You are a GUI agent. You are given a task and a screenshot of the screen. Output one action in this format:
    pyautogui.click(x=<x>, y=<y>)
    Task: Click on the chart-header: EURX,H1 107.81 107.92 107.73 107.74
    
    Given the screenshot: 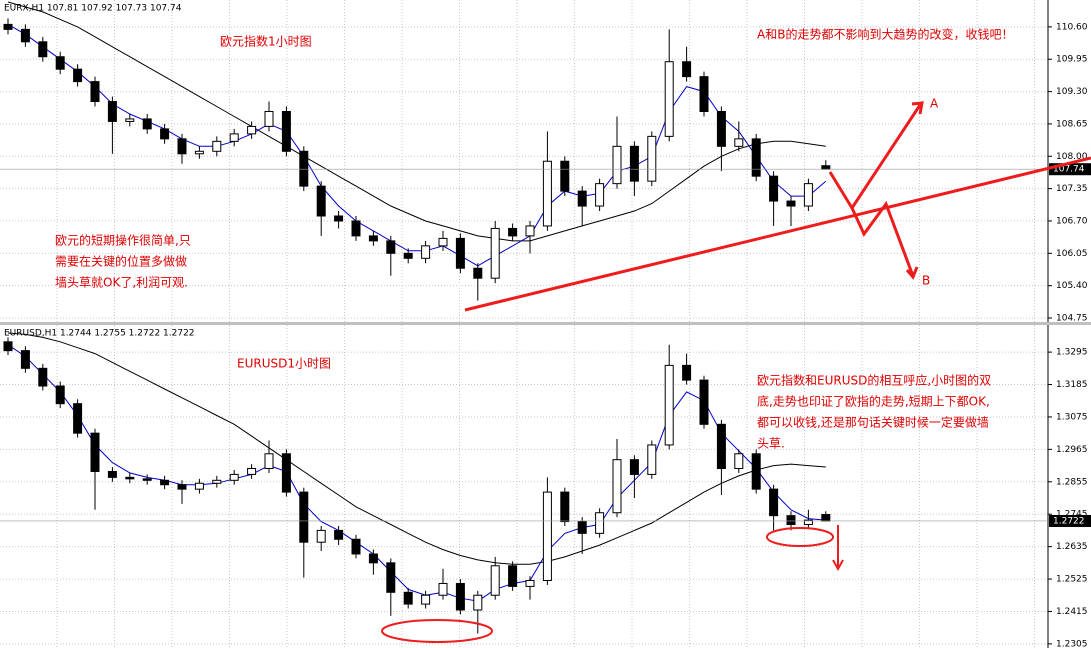 What is the action you would take?
    pyautogui.click(x=93, y=9)
    